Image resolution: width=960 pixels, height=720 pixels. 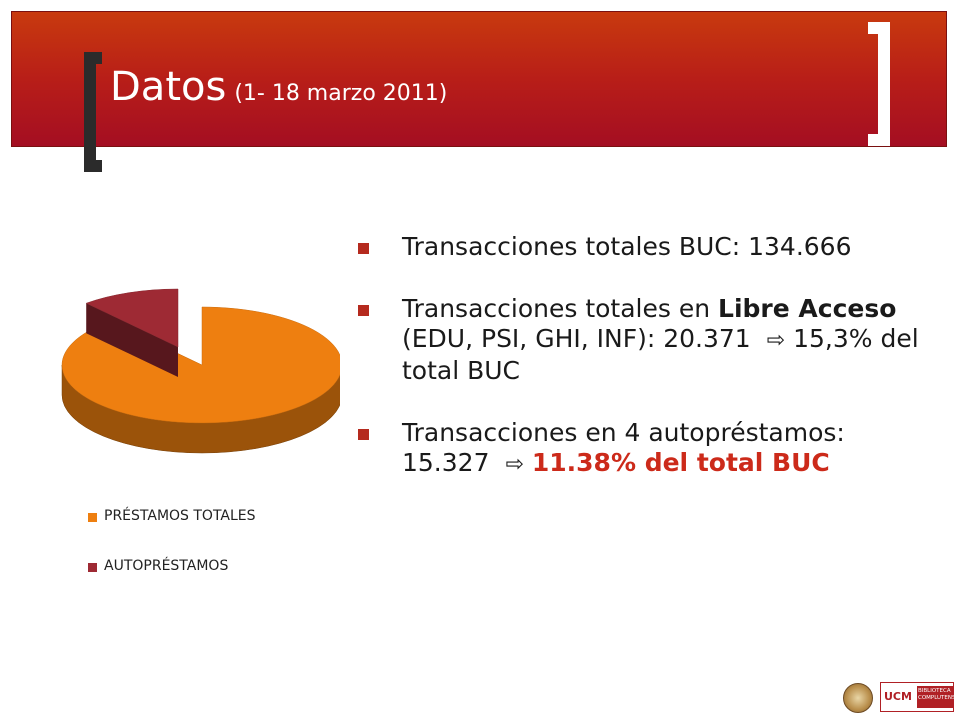 I want to click on ucm-logo-text: UCM, so click(x=898, y=696).